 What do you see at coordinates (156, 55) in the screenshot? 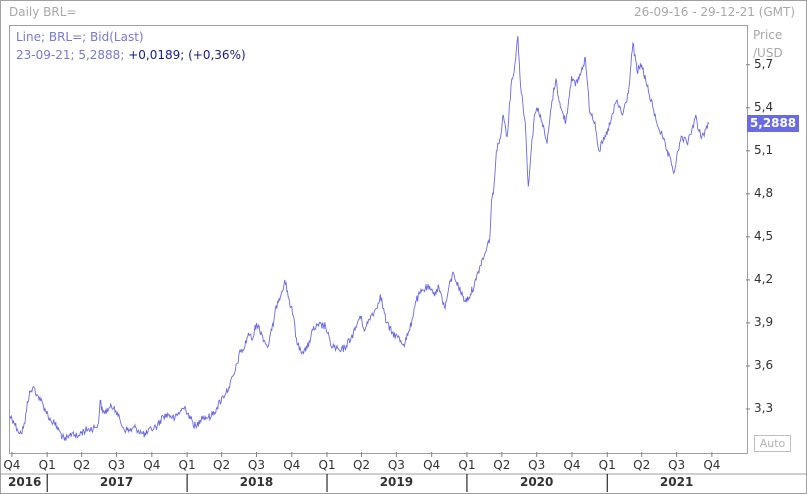
I see `legend-change-abs: +0,0189;` at bounding box center [156, 55].